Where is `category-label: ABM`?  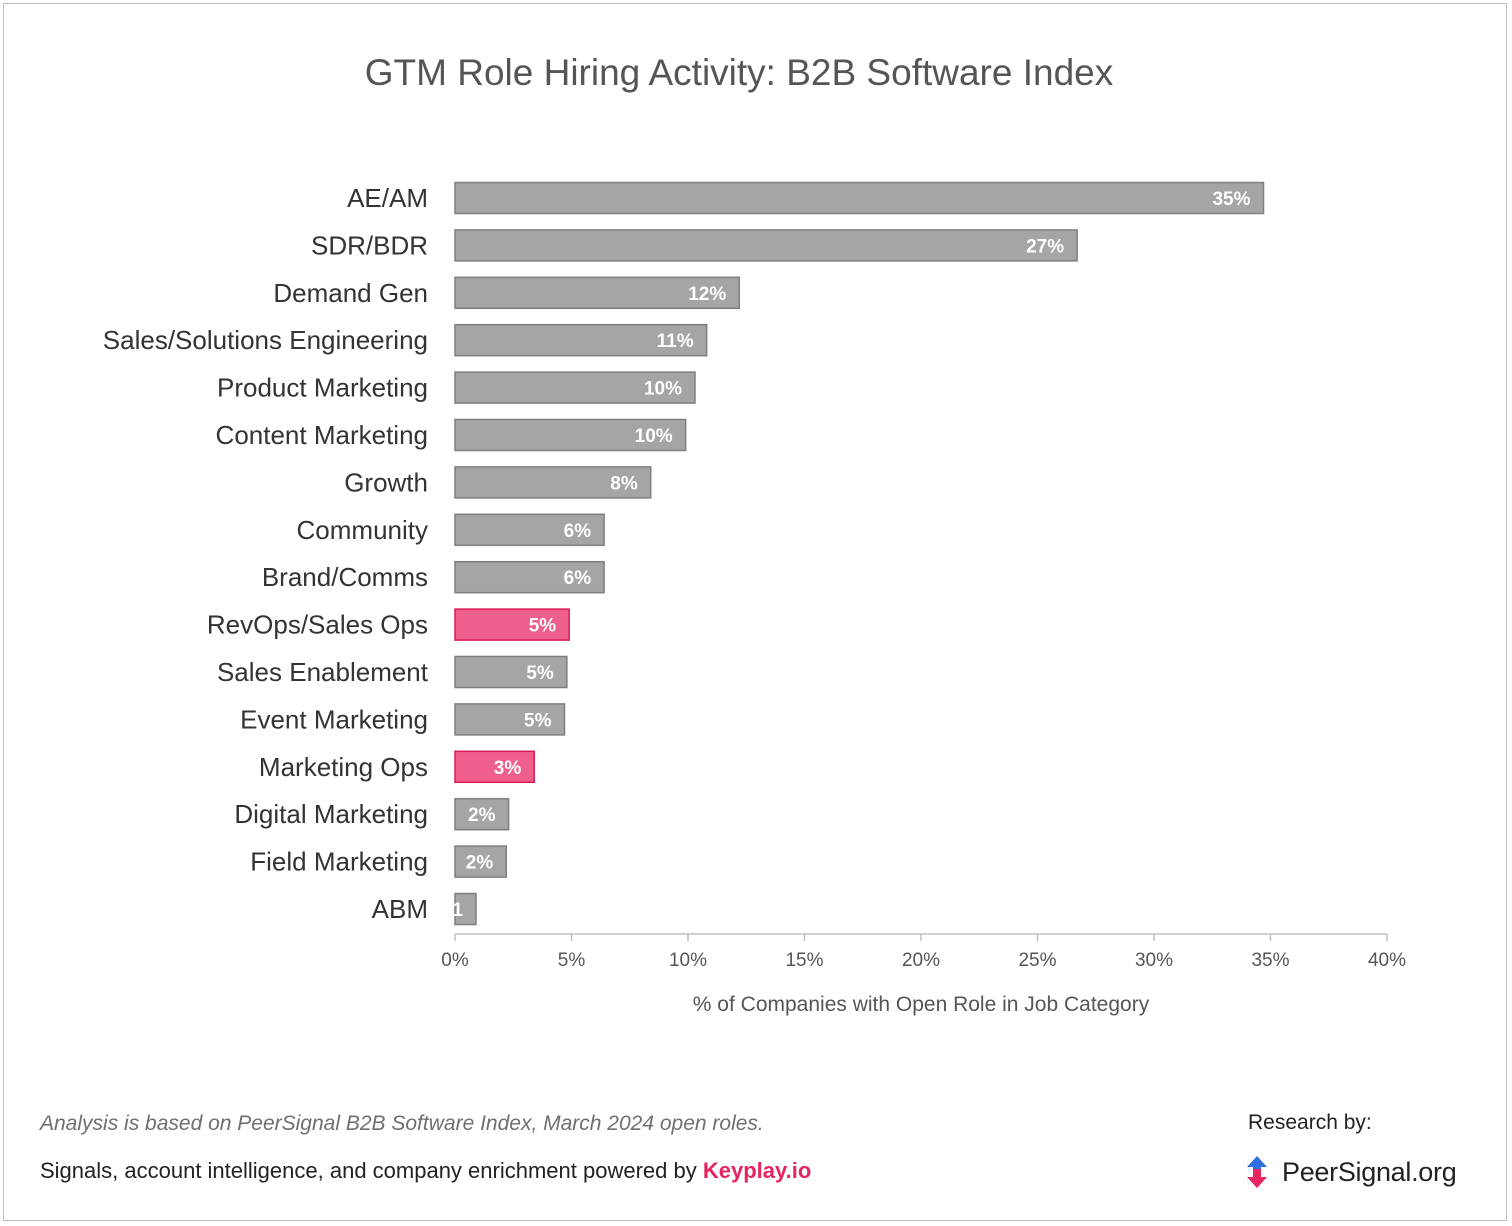 category-label: ABM is located at coordinates (400, 909).